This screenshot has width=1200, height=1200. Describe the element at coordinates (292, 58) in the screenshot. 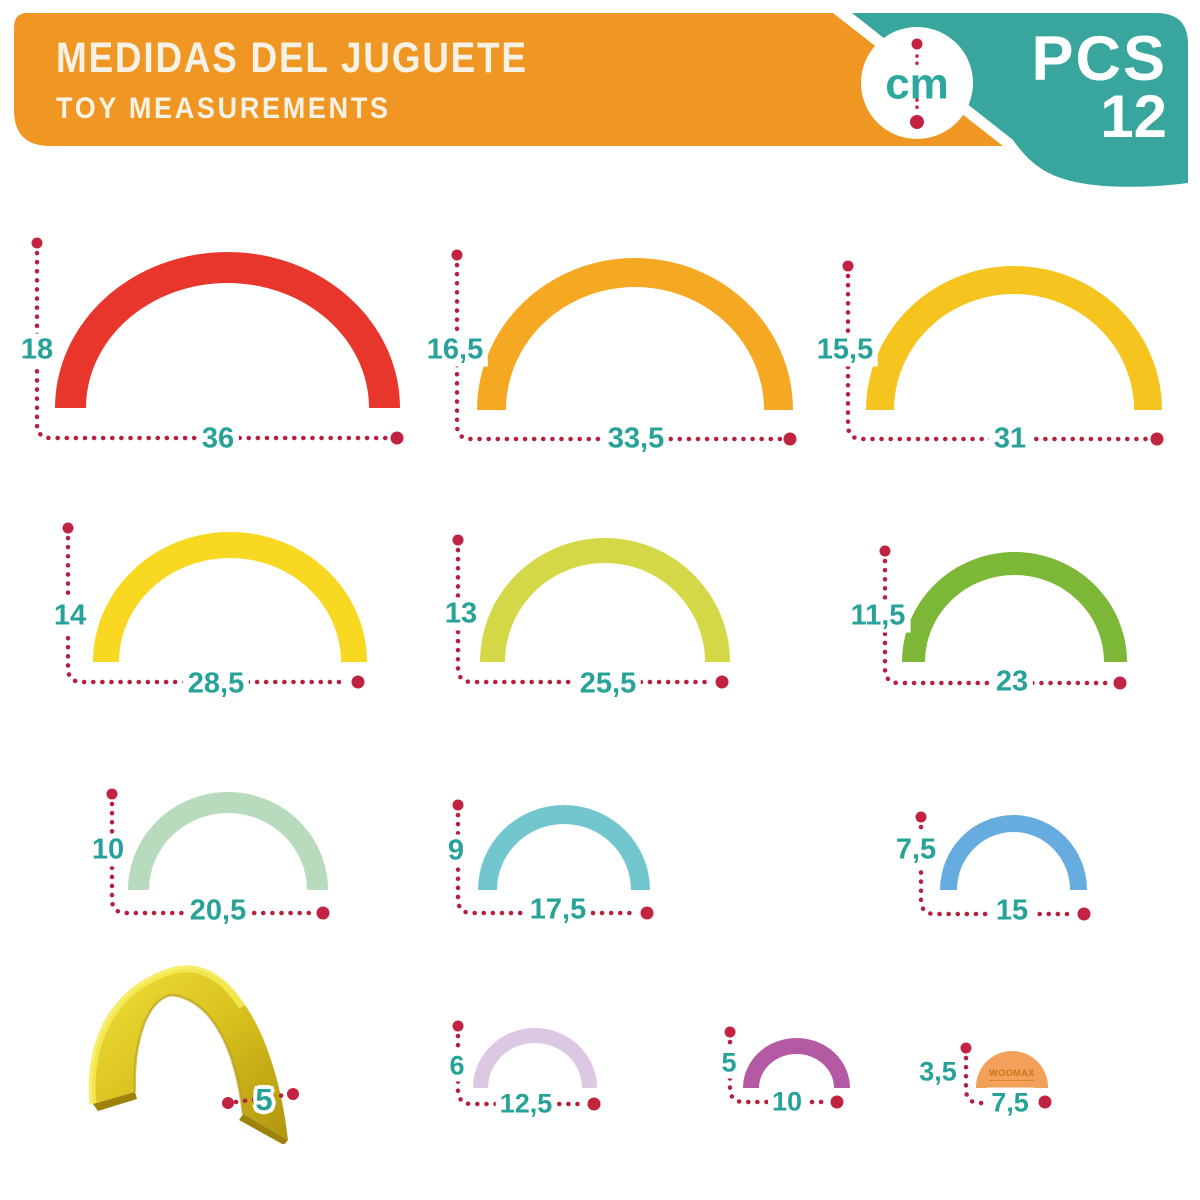

I see `page-title: MEDIDAS DEL JUGUETE` at that location.